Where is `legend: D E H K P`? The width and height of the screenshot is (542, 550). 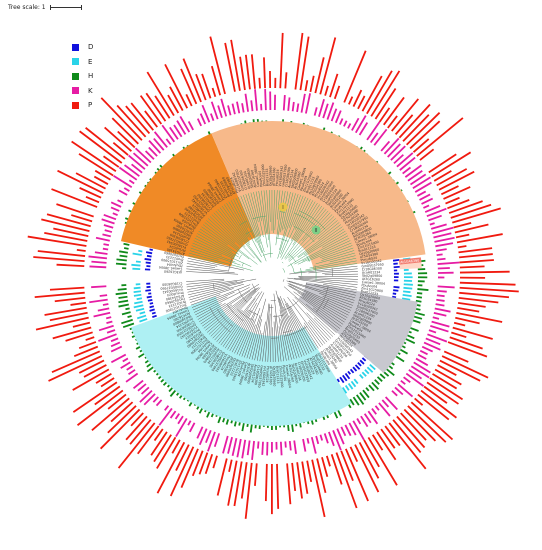
legend: D E H K P is located at coordinates (82, 76).